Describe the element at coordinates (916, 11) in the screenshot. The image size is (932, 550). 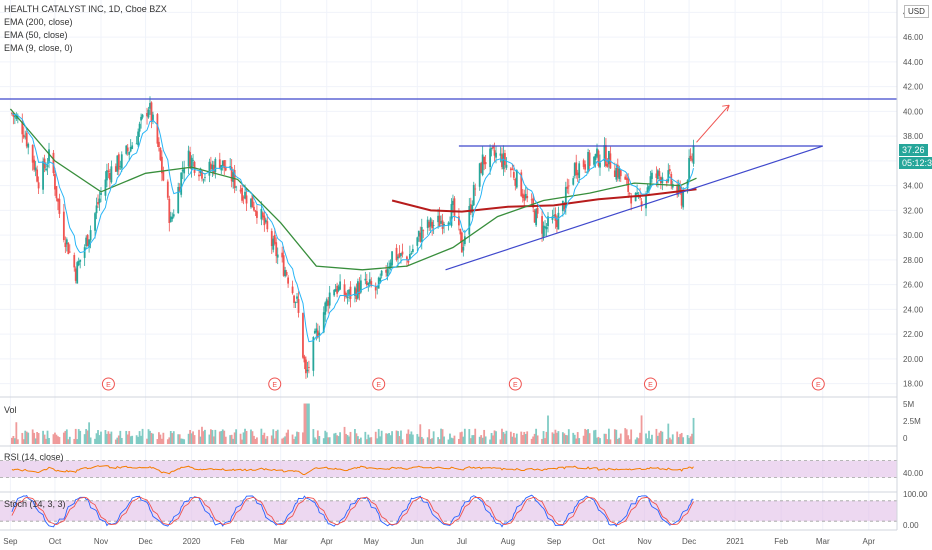
I see `currency-button: USD` at that location.